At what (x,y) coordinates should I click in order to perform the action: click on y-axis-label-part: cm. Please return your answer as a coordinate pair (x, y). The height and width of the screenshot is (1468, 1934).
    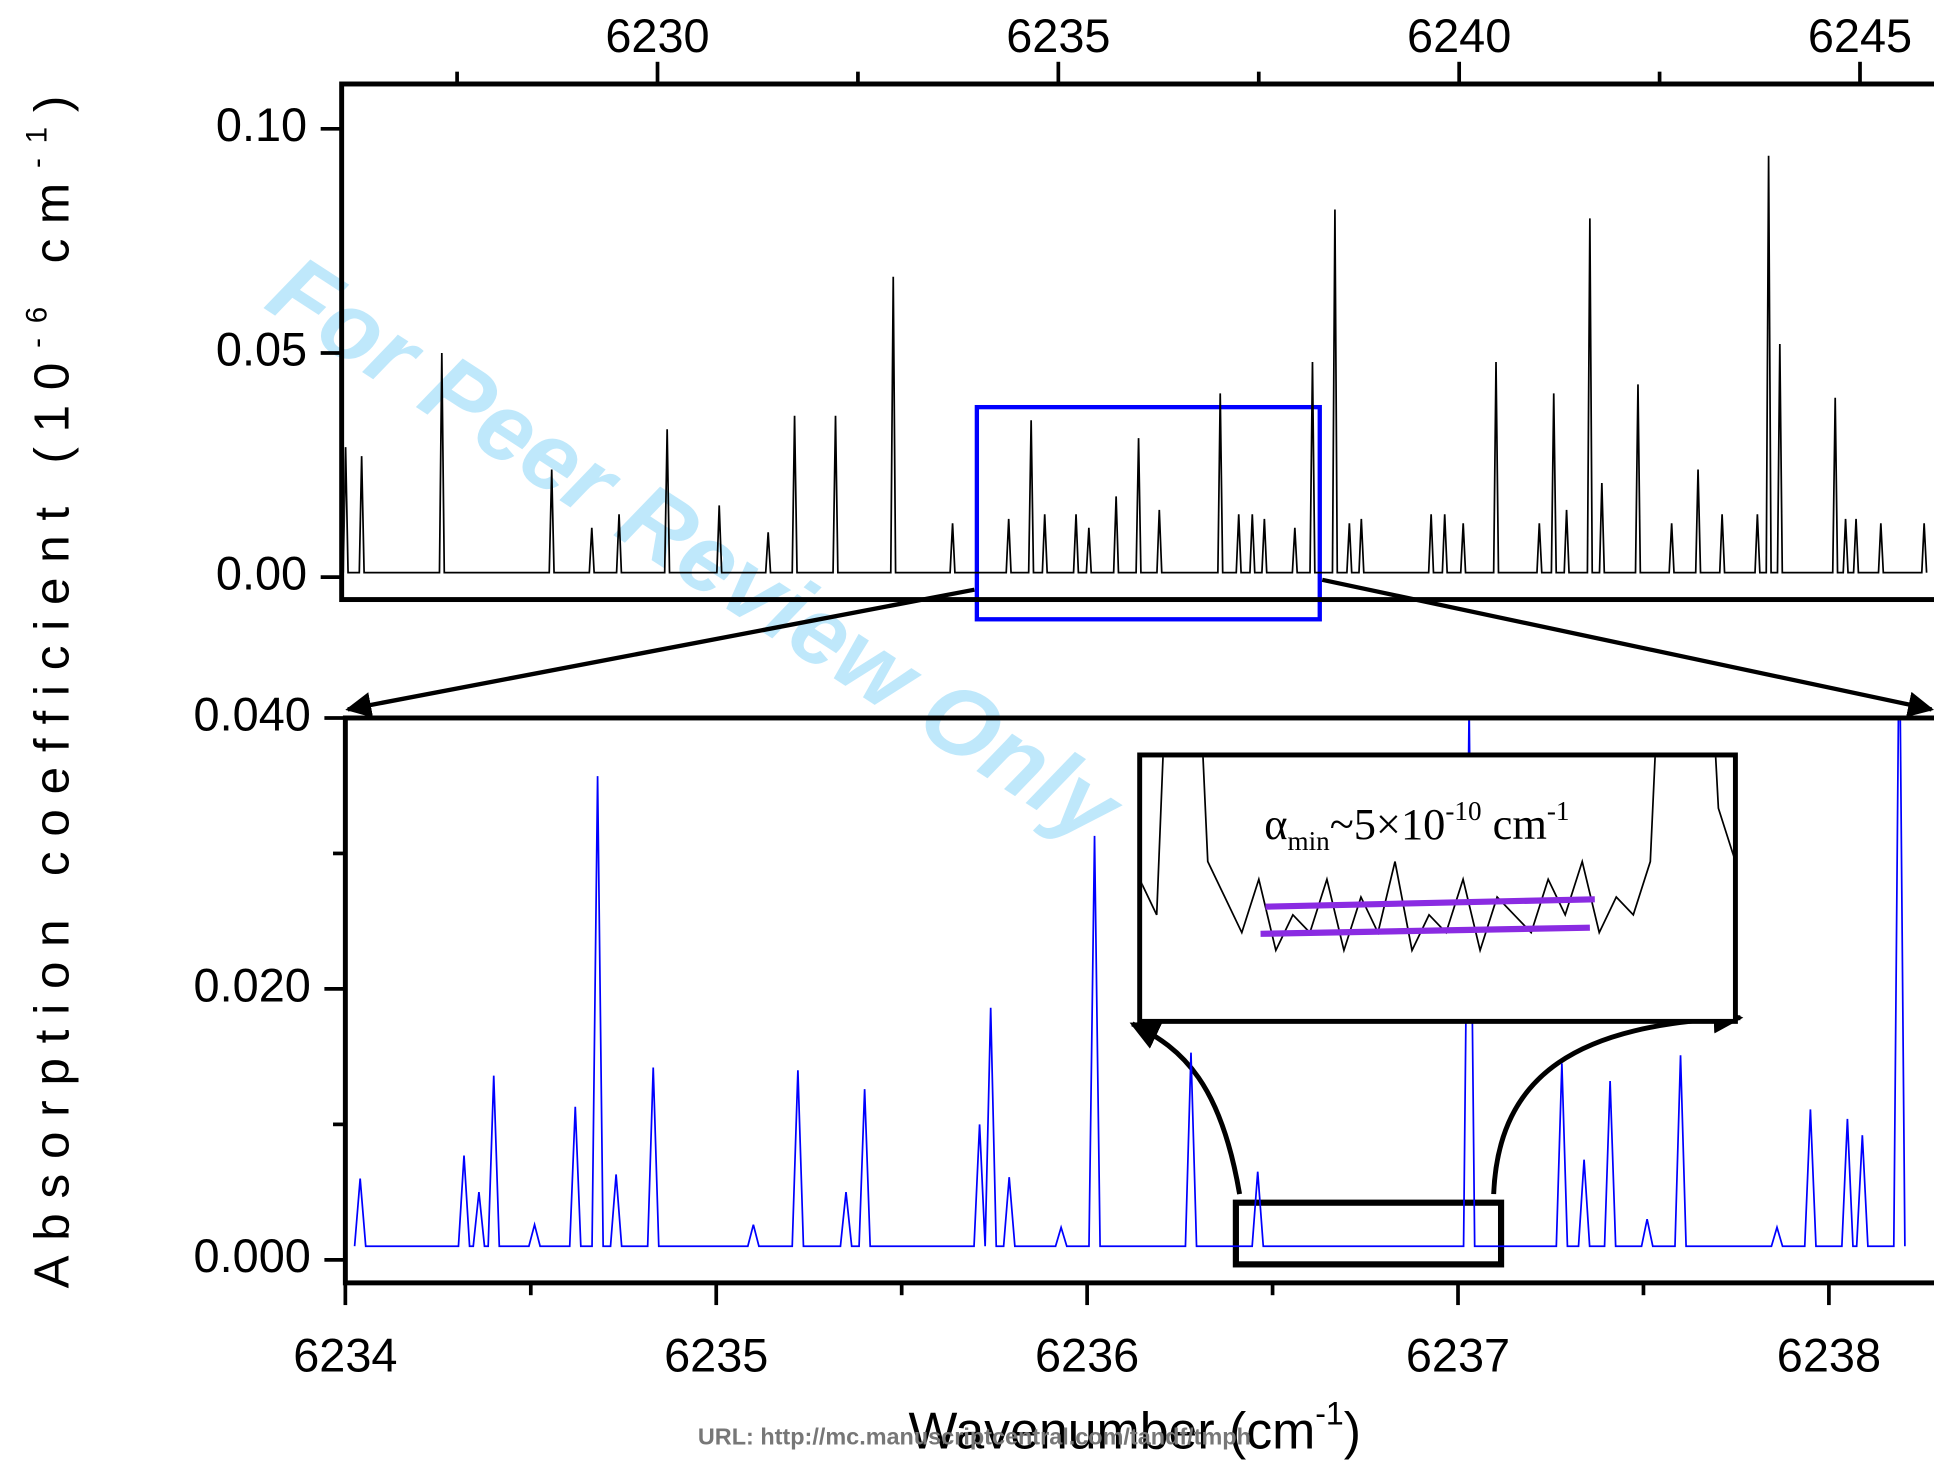
    Looking at the image, I should click on (52, 230).